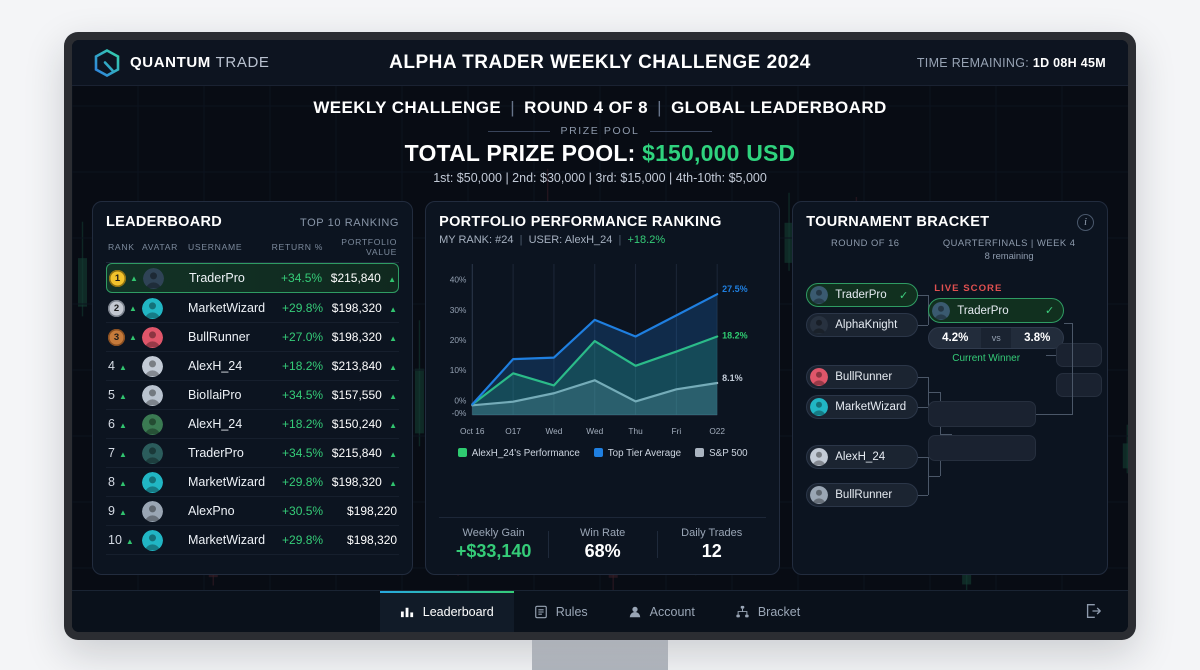  What do you see at coordinates (779, 107) in the screenshot?
I see `breadcrumb-leaderboard: GLOBAL LEADERBOARD` at bounding box center [779, 107].